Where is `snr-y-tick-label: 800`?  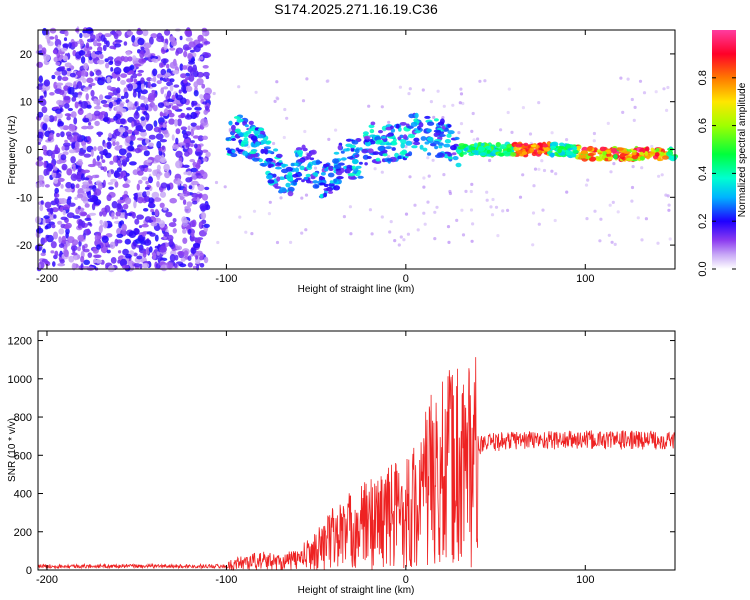
snr-y-tick-label: 800 is located at coordinates (23, 418).